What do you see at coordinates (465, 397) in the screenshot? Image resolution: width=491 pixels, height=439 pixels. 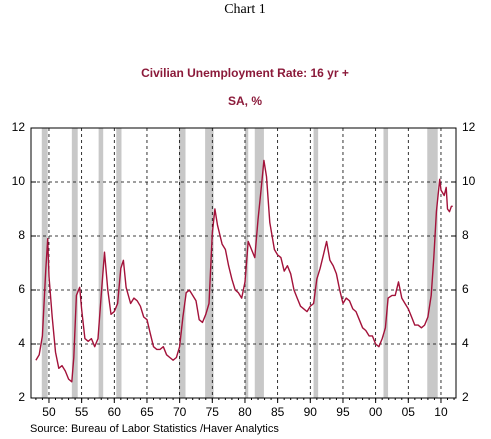 I see `y2-tick-label: 2` at bounding box center [465, 397].